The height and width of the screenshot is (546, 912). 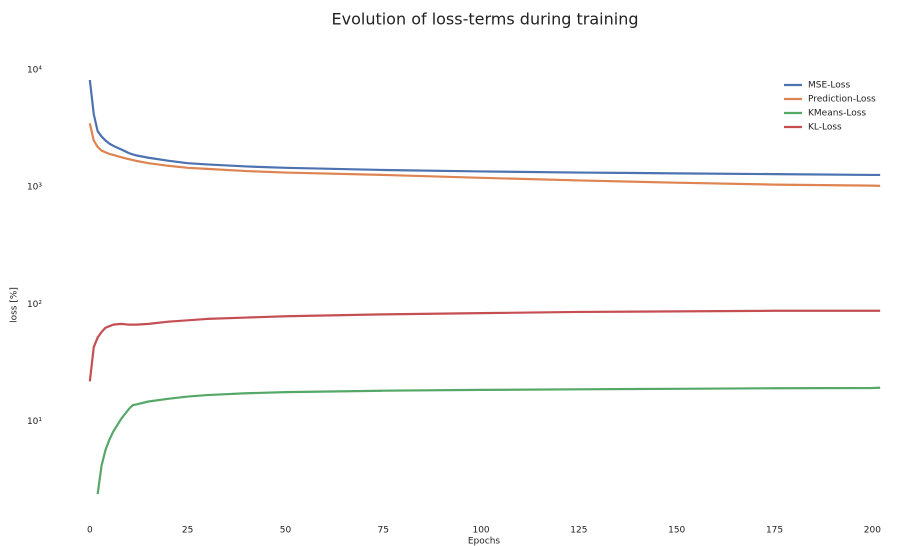 I want to click on x-tick-label: 0, so click(x=90, y=531).